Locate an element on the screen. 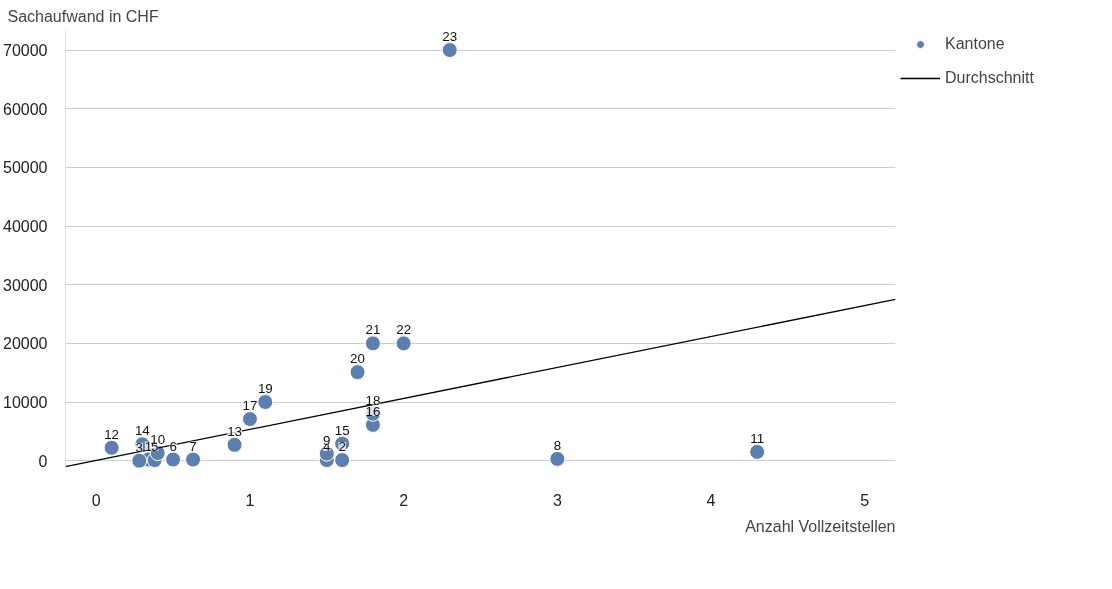  annotation: 1 is located at coordinates (148, 446).